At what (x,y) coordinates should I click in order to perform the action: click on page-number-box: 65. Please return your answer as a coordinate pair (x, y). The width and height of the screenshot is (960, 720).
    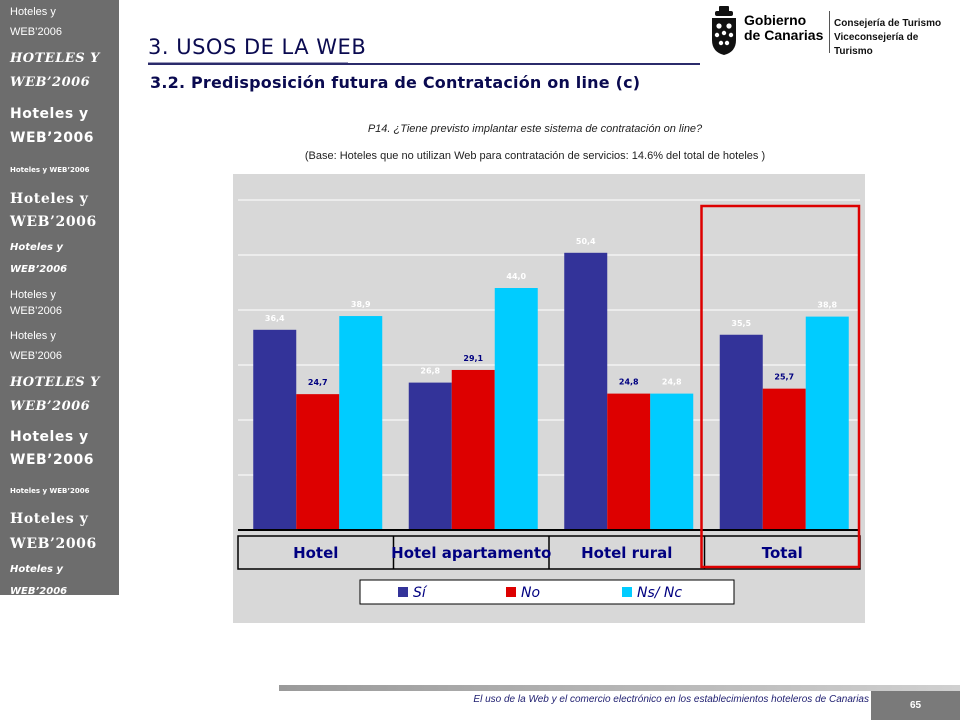
    Looking at the image, I should click on (915, 705).